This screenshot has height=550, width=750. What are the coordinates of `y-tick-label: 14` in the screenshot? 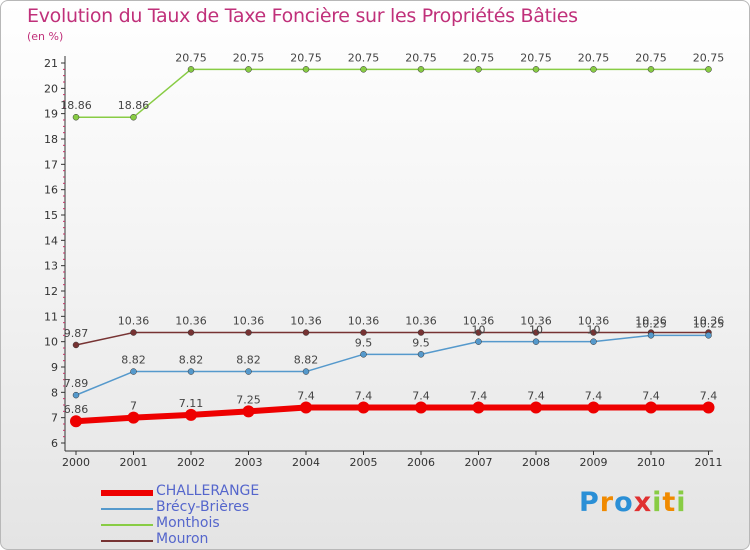 It's located at (51, 240).